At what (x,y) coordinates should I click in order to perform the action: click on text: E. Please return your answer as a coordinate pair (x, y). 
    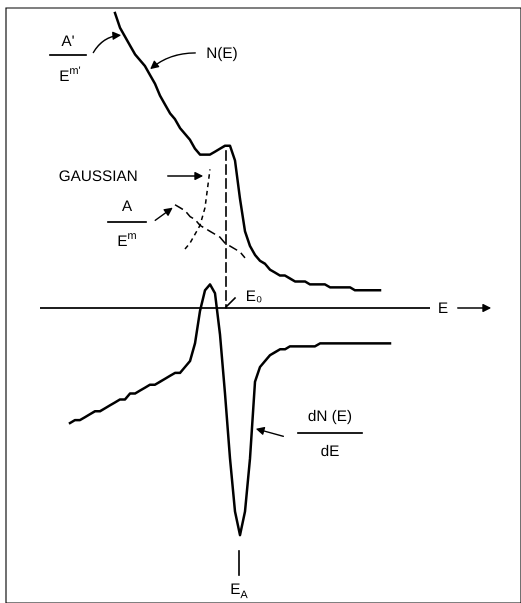
    Looking at the image, I should click on (443, 307).